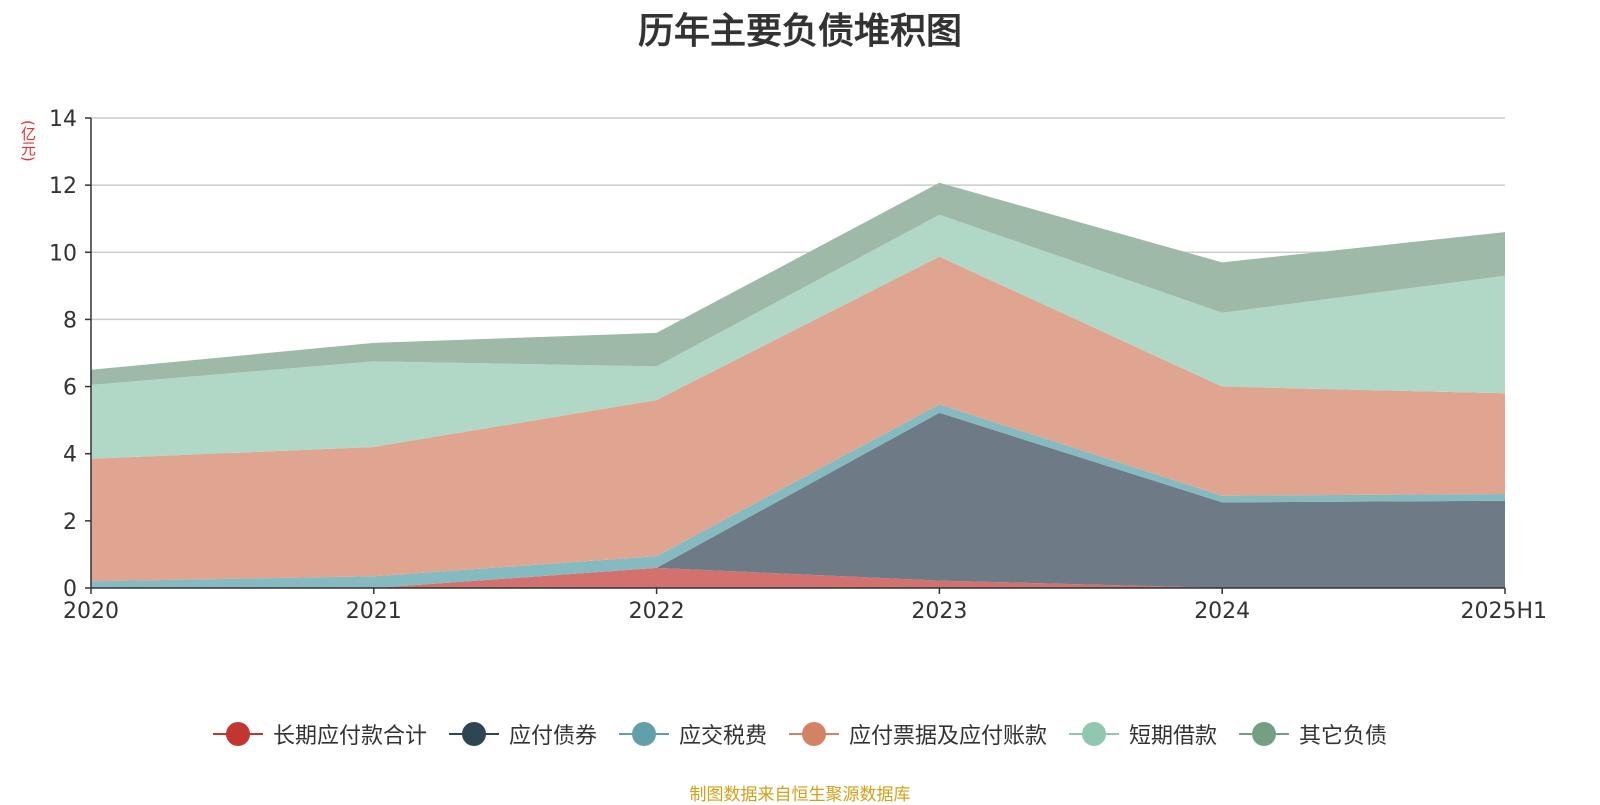 The image size is (1600, 805). Describe the element at coordinates (552, 736) in the screenshot. I see `legend-label: 应付债券` at that location.